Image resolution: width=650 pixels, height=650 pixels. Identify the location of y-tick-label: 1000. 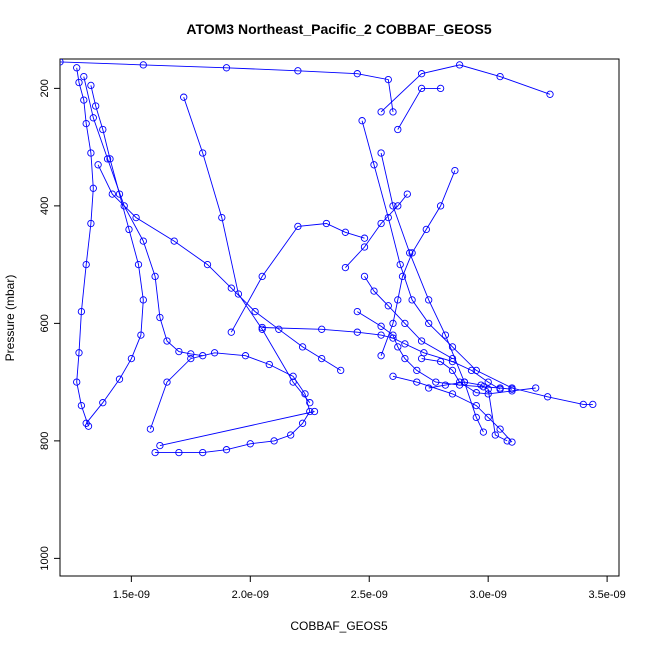
(45, 558).